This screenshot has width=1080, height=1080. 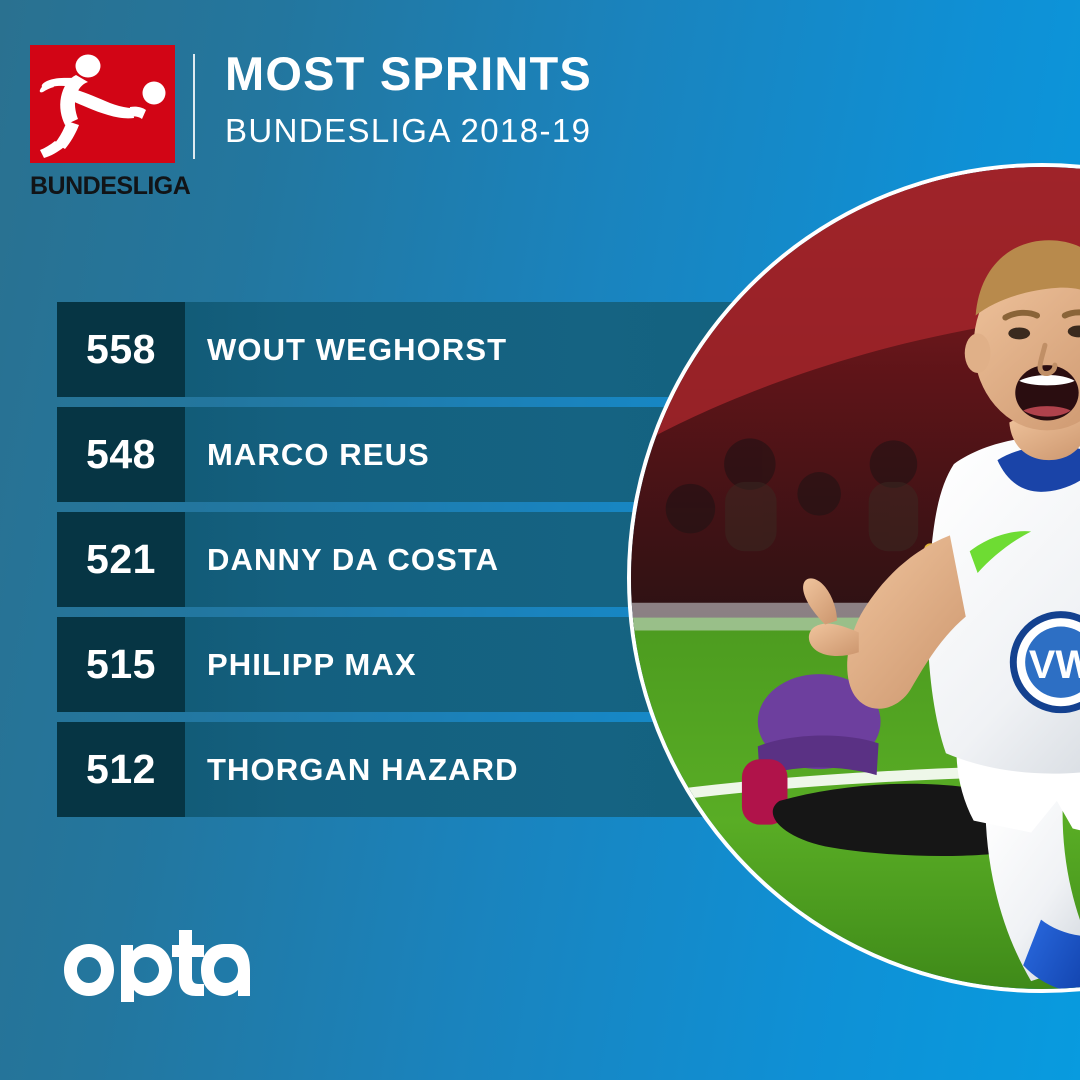 I want to click on bundesliga-mark, so click(x=102, y=104).